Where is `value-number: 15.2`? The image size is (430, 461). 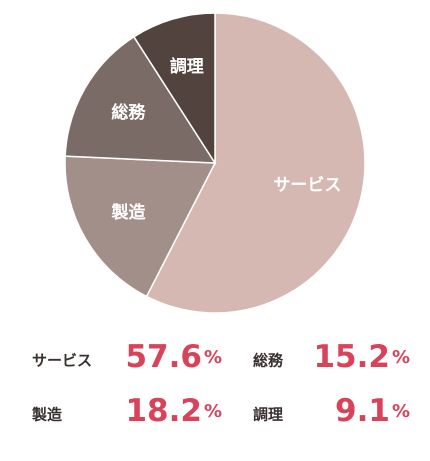 value-number: 15.2 is located at coordinates (351, 357).